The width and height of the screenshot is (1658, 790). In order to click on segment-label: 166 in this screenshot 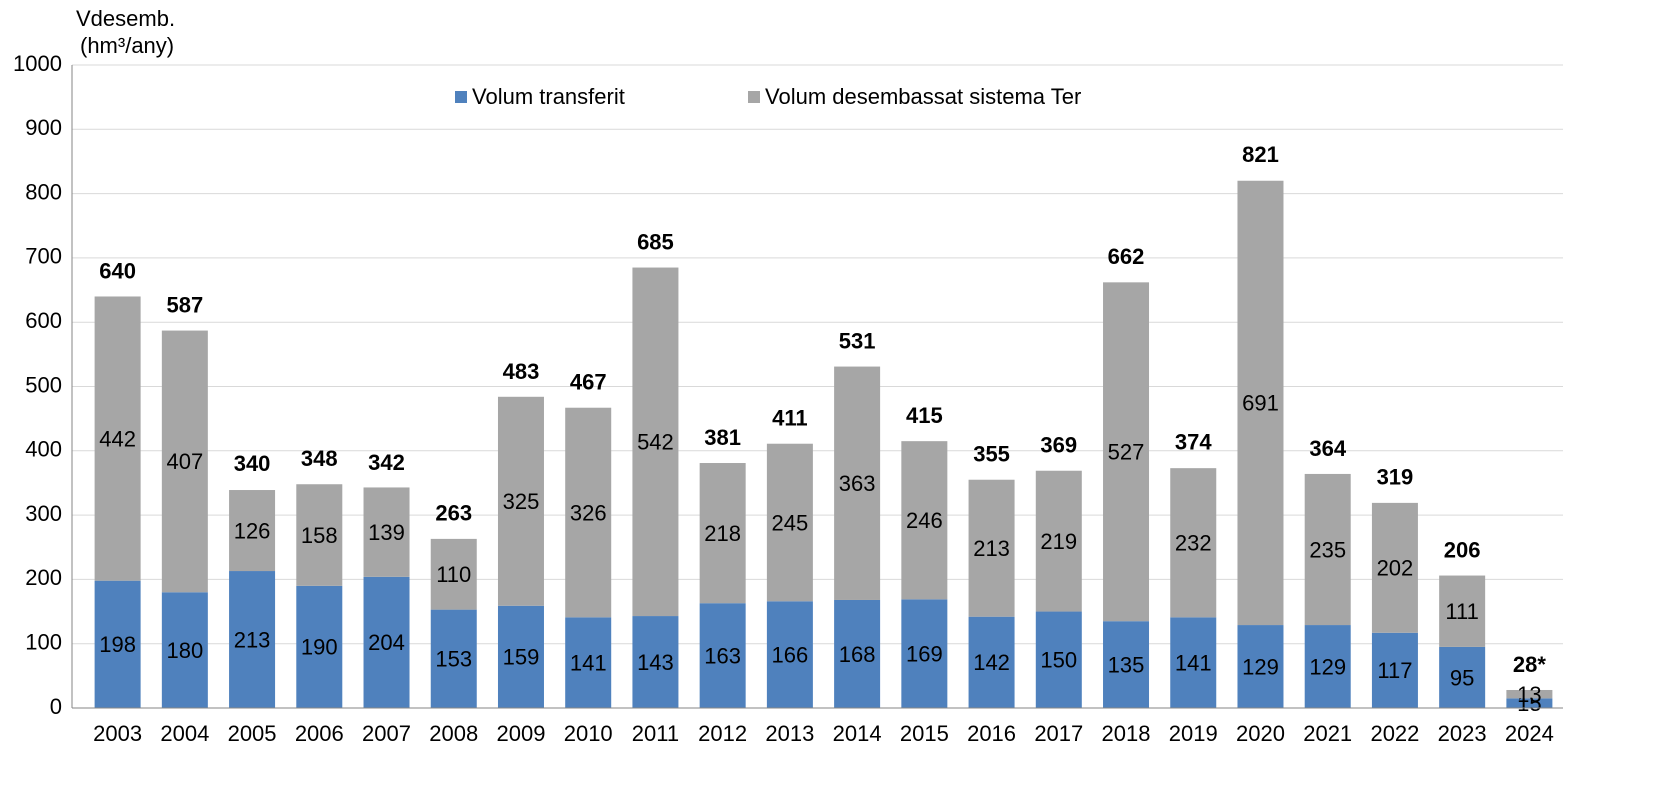, I will do `click(790, 654)`.